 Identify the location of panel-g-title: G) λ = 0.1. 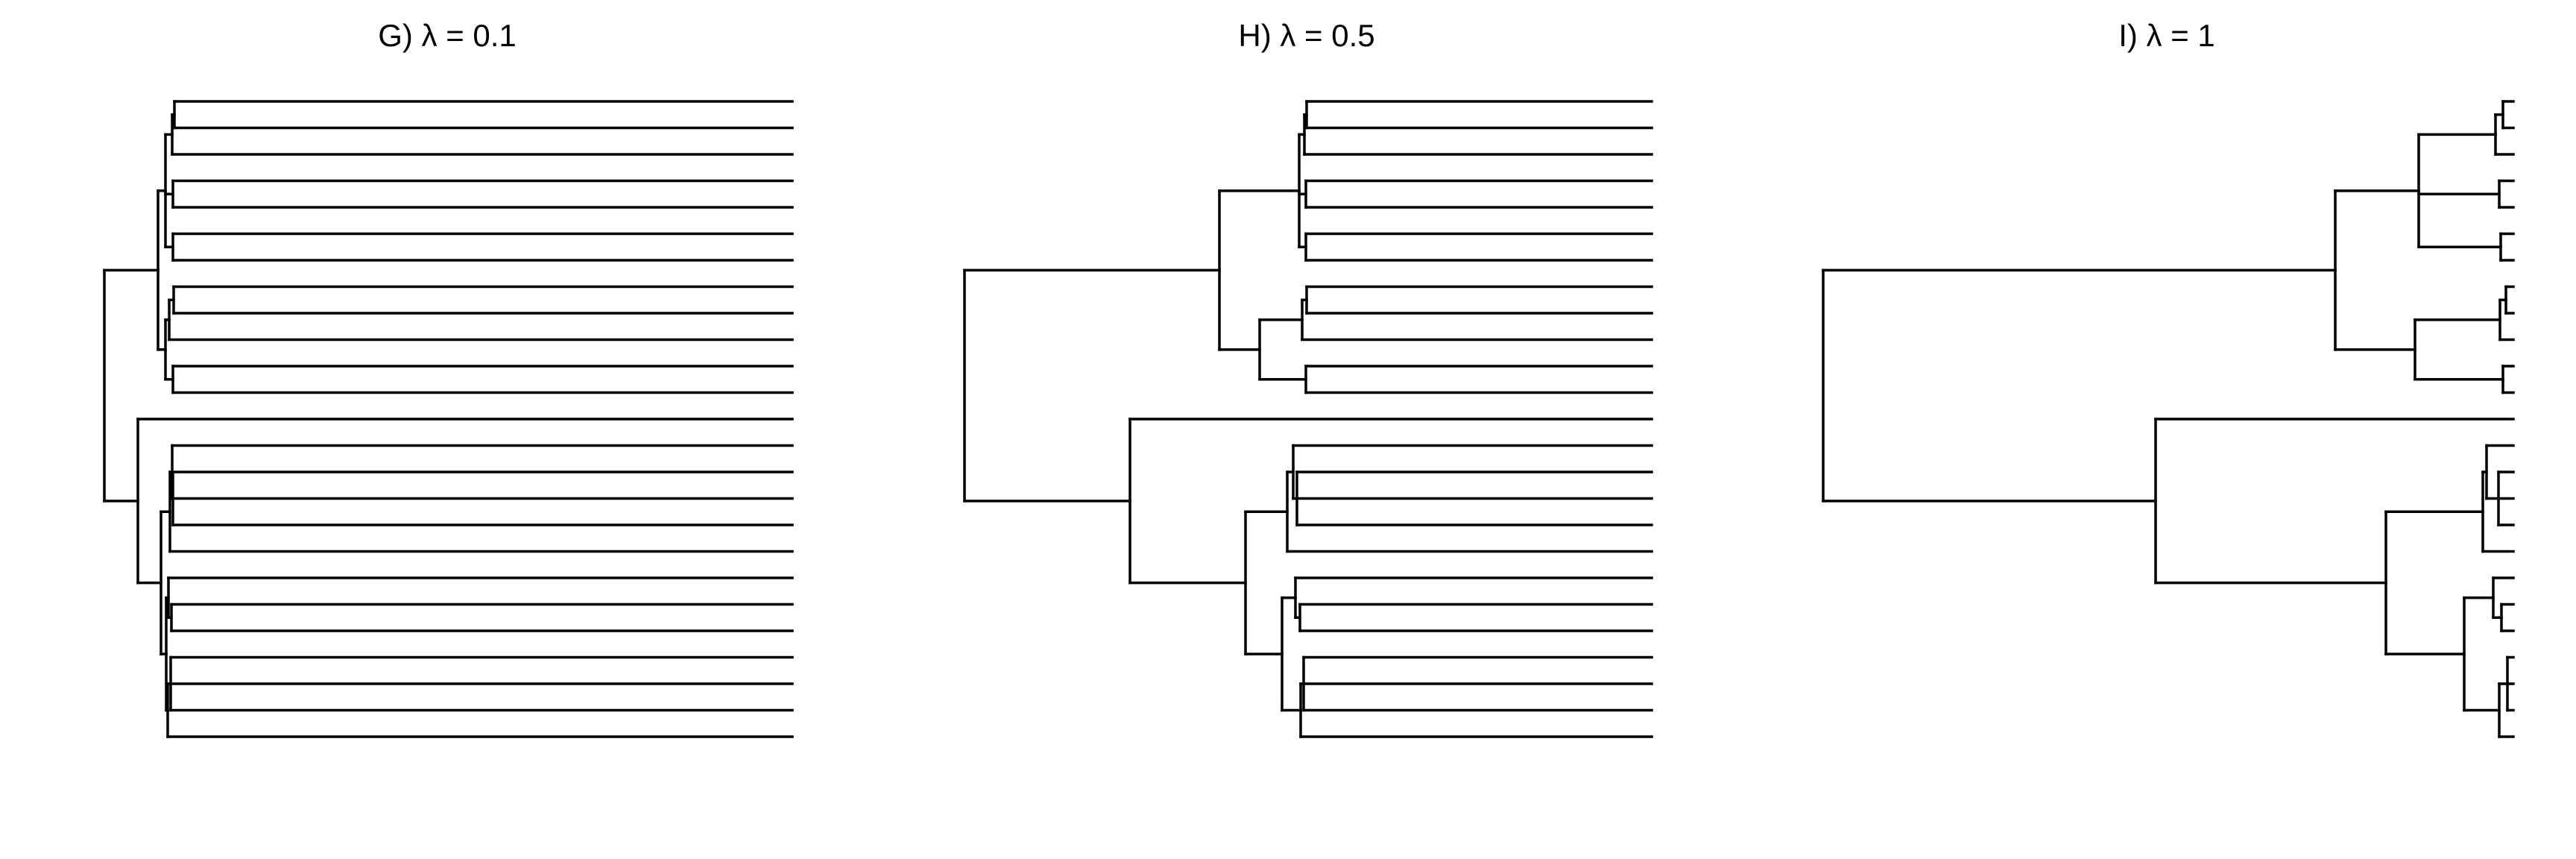
(447, 35).